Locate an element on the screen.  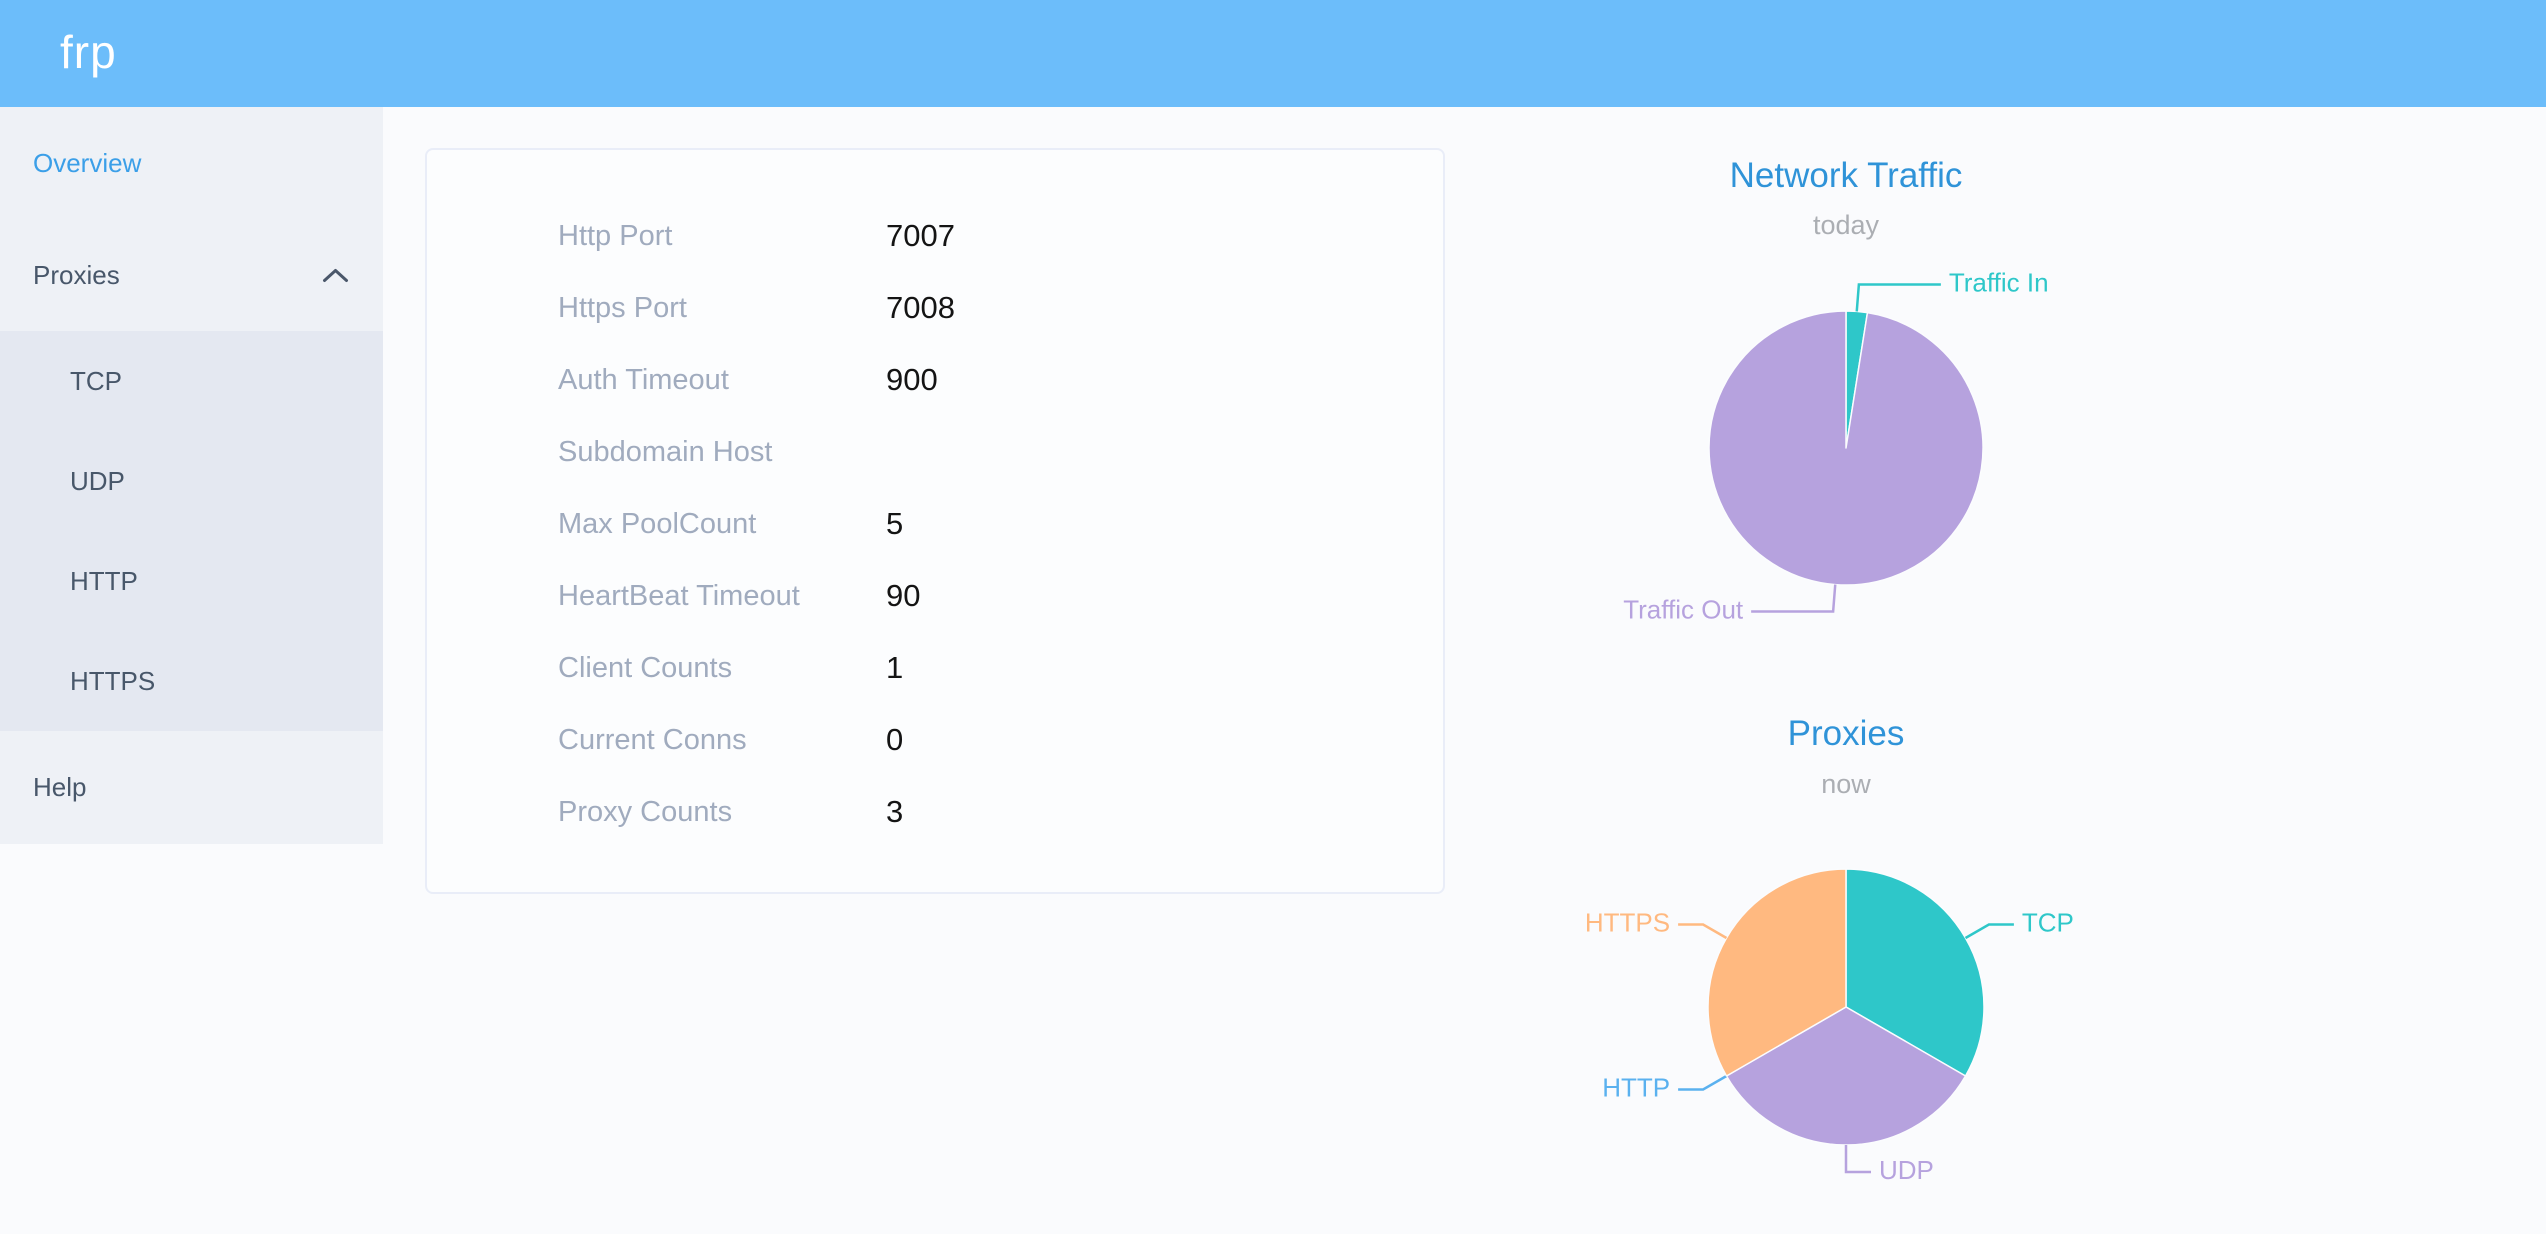
info-value: 1 is located at coordinates (895, 667).